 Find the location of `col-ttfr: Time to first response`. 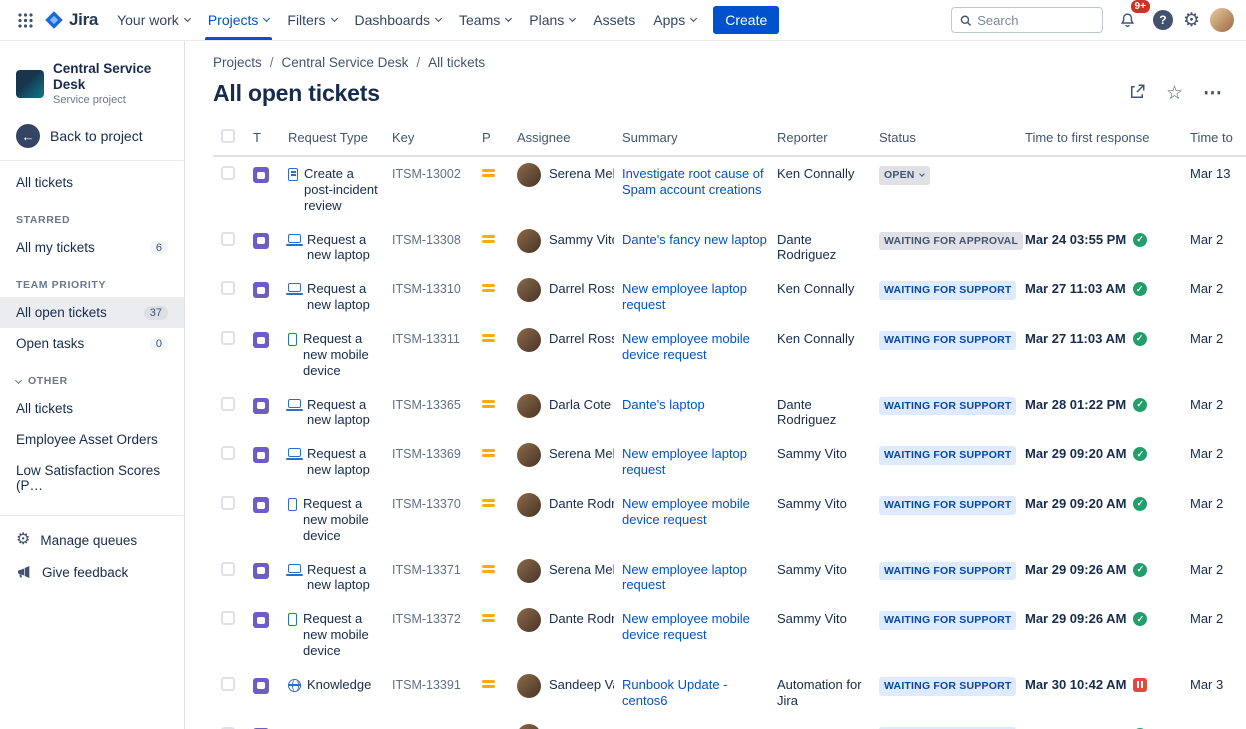

col-ttfr: Time to first response is located at coordinates (1107, 140).